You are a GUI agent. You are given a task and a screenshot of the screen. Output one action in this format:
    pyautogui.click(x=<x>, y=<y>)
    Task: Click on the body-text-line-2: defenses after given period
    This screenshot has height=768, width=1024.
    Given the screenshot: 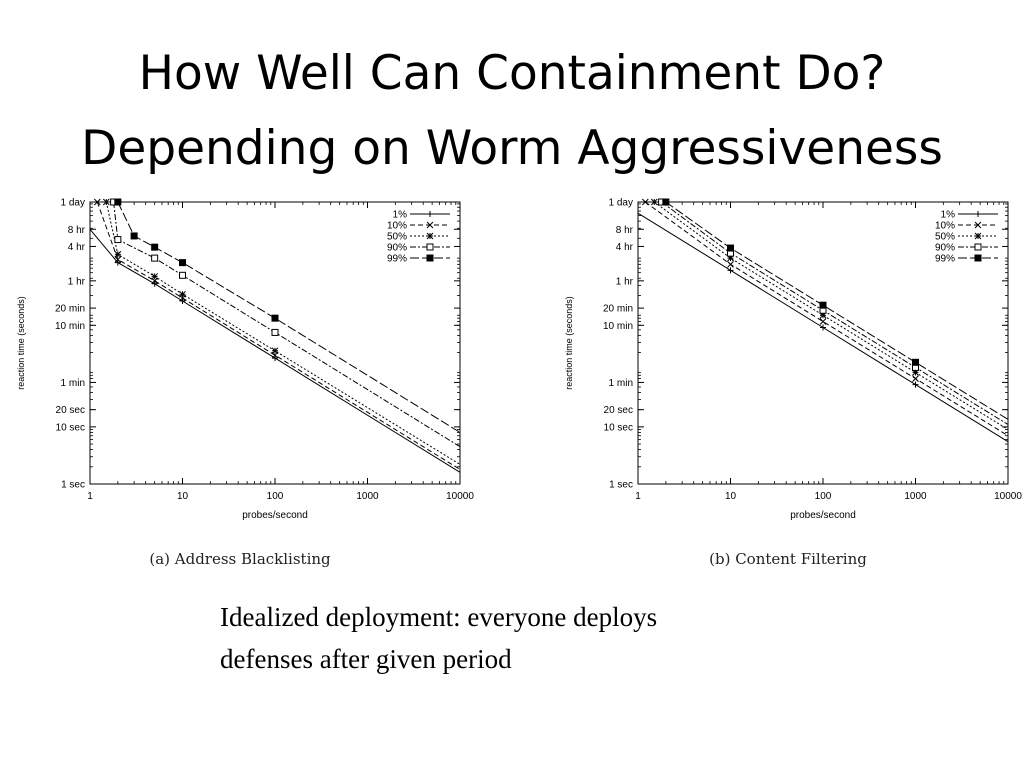 What is the action you would take?
    pyautogui.click(x=366, y=659)
    